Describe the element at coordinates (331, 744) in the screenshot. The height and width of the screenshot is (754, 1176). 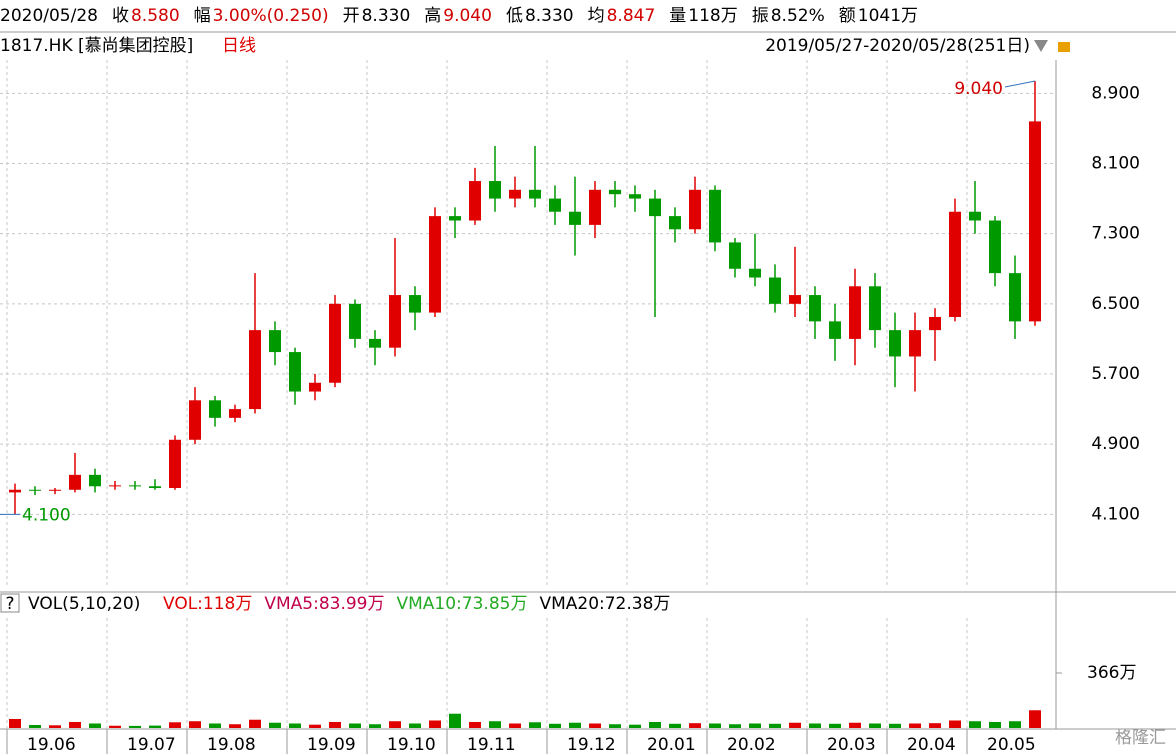
I see `x-tick-label: 19.09` at that location.